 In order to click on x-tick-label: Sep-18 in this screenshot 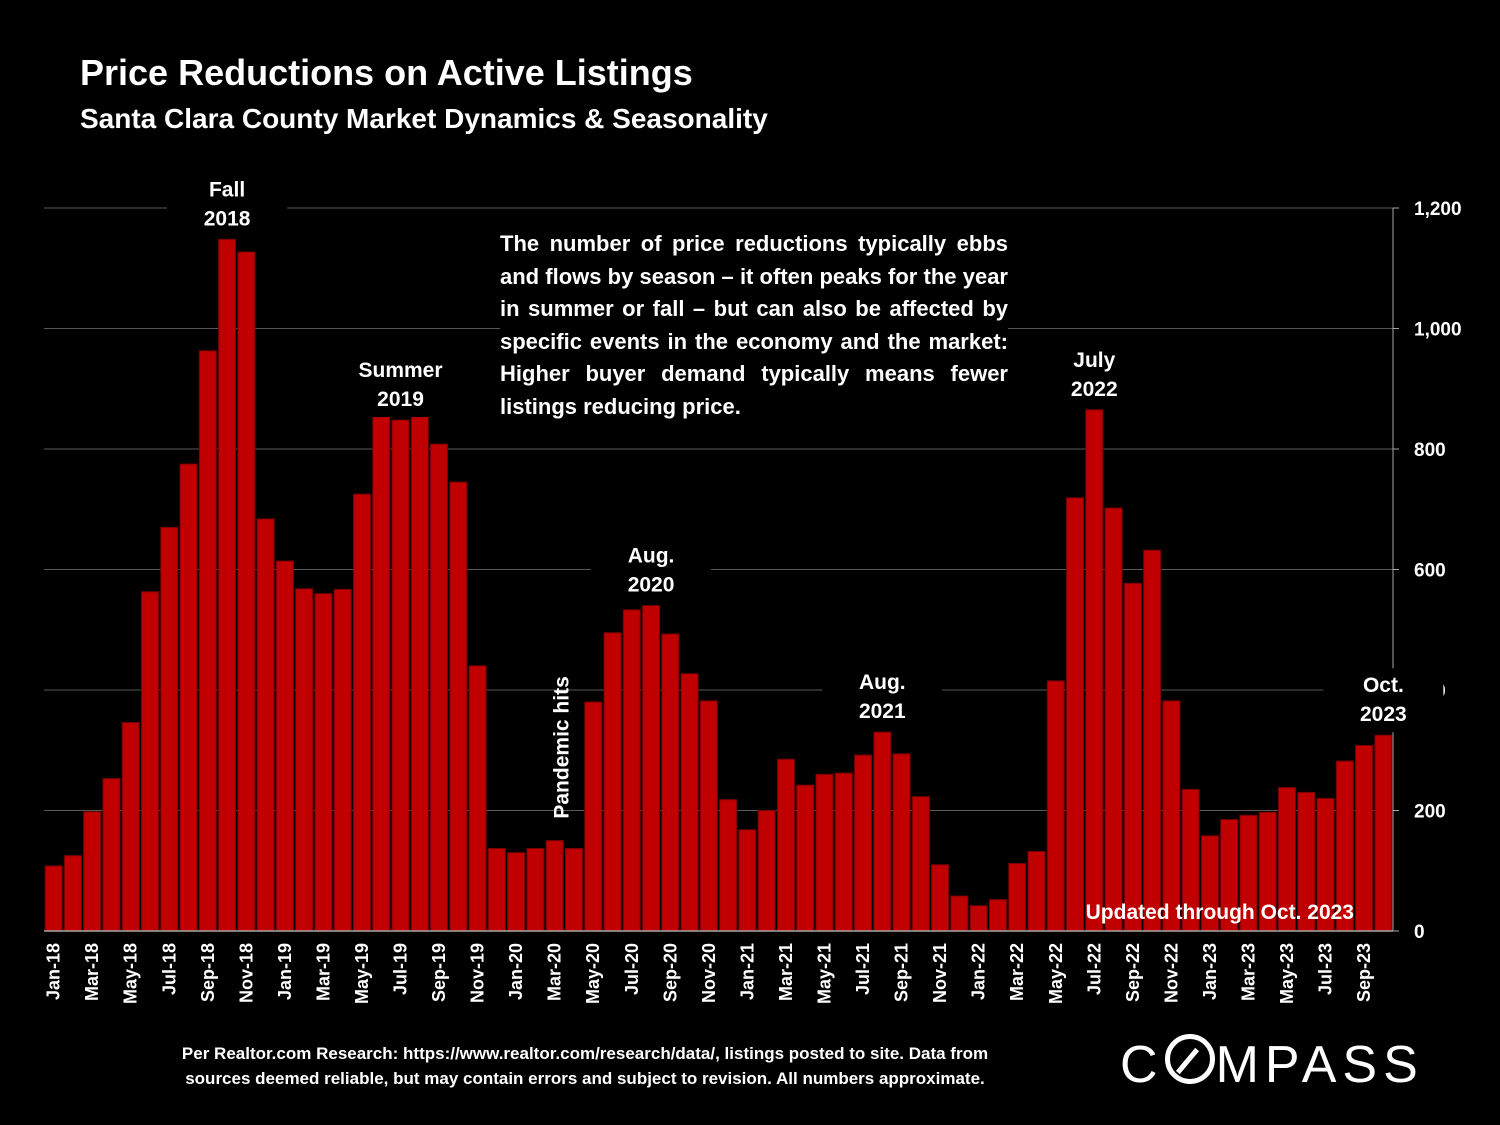, I will do `click(208, 972)`.